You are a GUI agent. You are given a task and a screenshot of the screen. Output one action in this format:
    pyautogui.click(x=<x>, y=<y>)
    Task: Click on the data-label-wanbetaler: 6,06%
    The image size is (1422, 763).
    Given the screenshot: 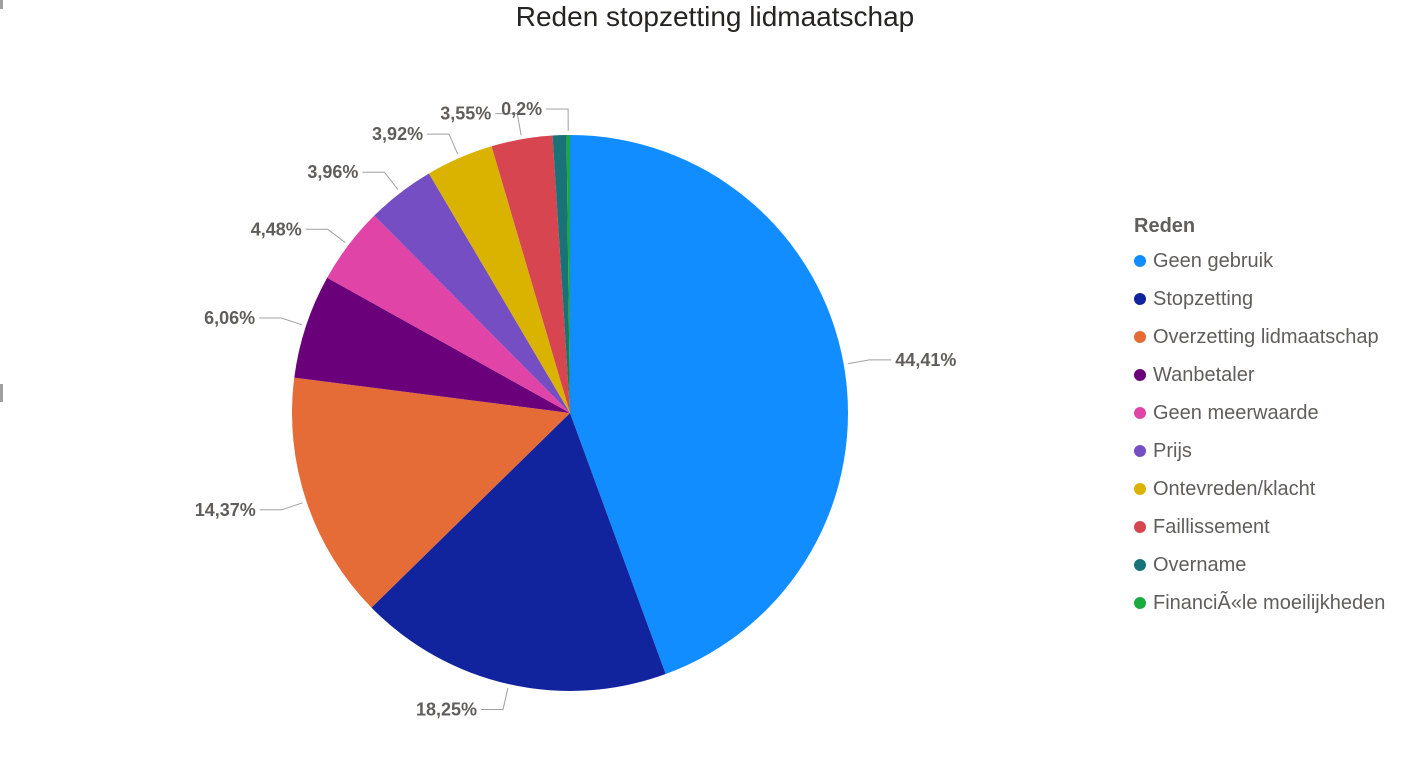 What is the action you would take?
    pyautogui.click(x=229, y=318)
    